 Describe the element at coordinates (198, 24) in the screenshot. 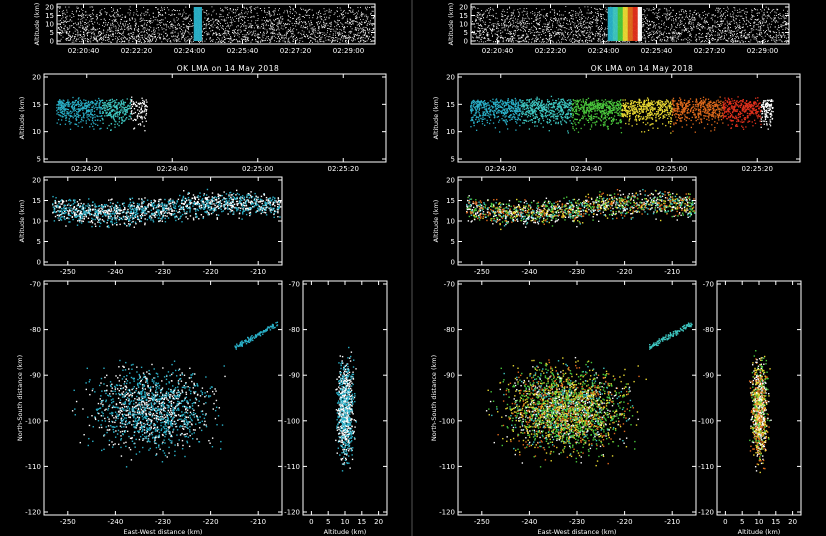

I see `highlight-bar` at that location.